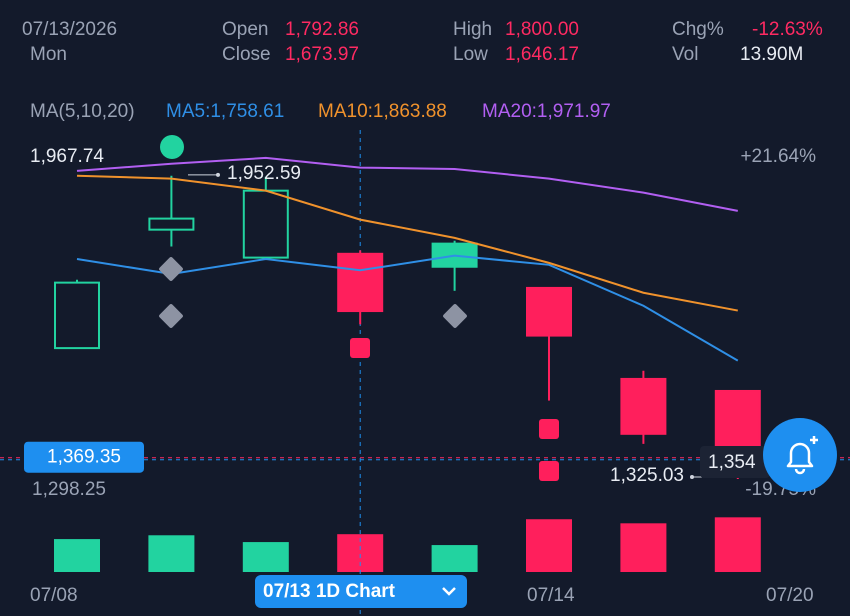 The height and width of the screenshot is (616, 850). I want to click on crosshair-label-box, so click(84, 457).